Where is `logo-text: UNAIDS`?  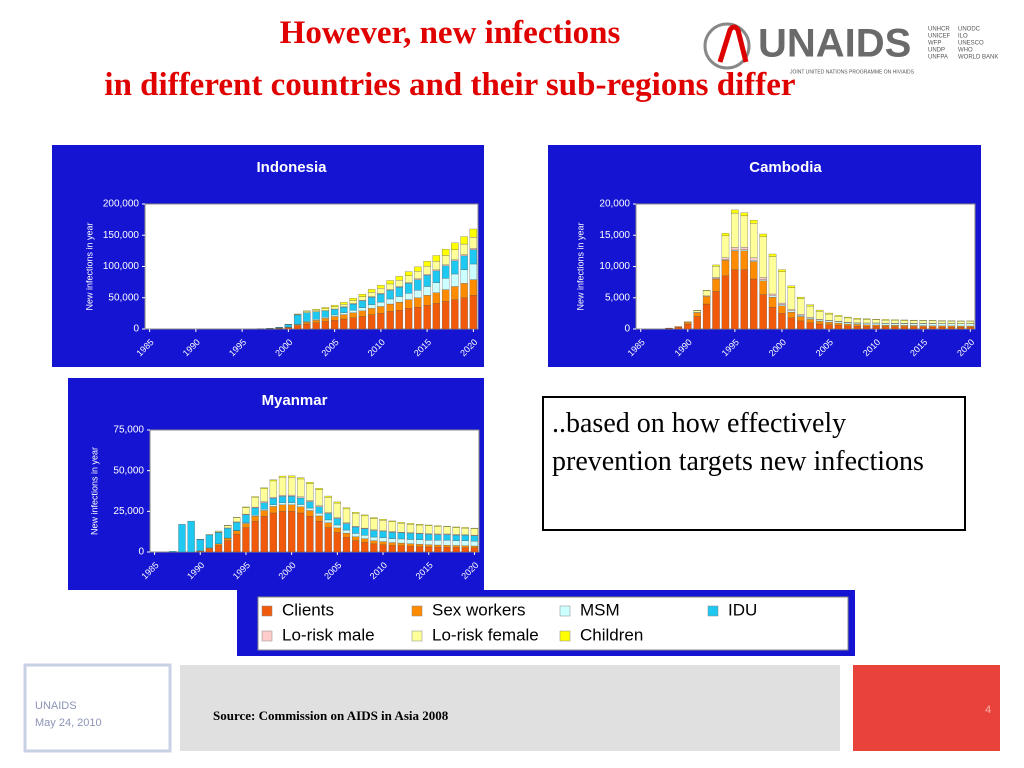
logo-text: UNAIDS is located at coordinates (834, 44).